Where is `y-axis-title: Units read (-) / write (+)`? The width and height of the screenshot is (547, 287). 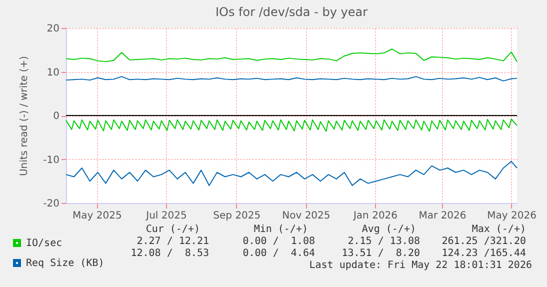 y-axis-title: Units read (-) / write (+) is located at coordinates (24, 116).